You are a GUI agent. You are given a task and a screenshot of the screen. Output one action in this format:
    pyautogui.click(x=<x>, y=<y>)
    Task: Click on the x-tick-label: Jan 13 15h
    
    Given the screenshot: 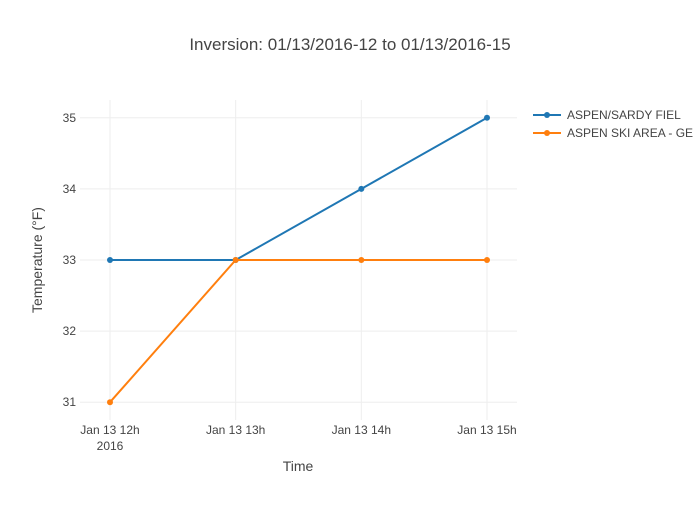 What is the action you would take?
    pyautogui.click(x=486, y=430)
    